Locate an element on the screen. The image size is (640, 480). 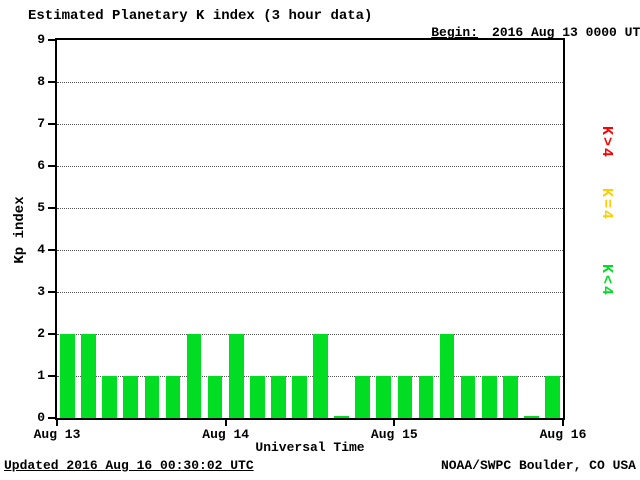
y-tick-label: 6 is located at coordinates (41, 165).